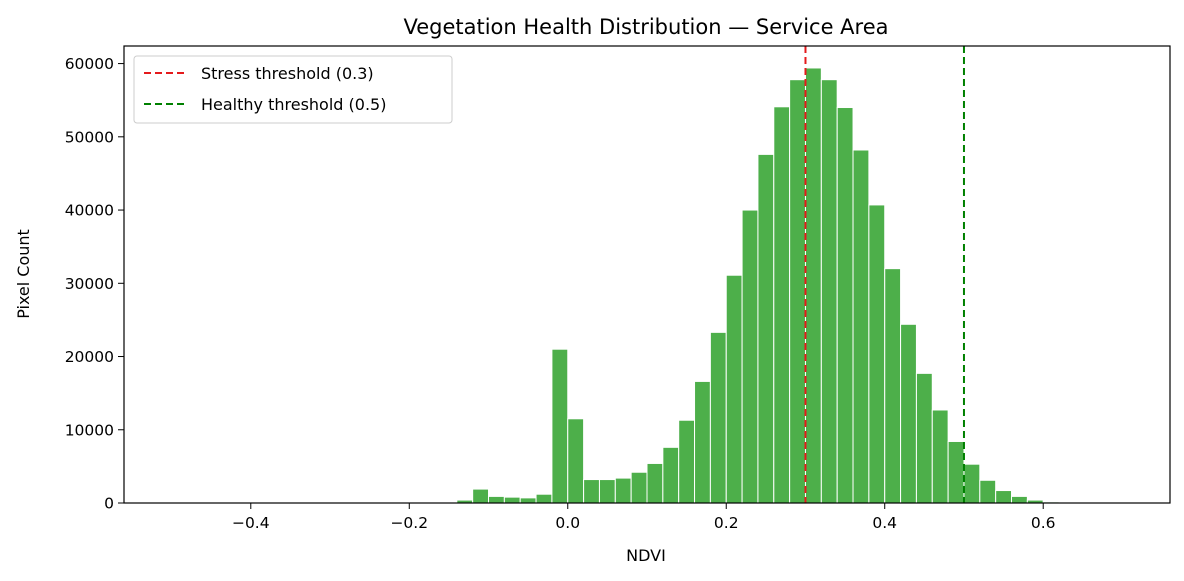 The height and width of the screenshot is (581, 1184). Describe the element at coordinates (287, 73) in the screenshot. I see `legend-stress-label: Stress threshold (0.3)` at that location.